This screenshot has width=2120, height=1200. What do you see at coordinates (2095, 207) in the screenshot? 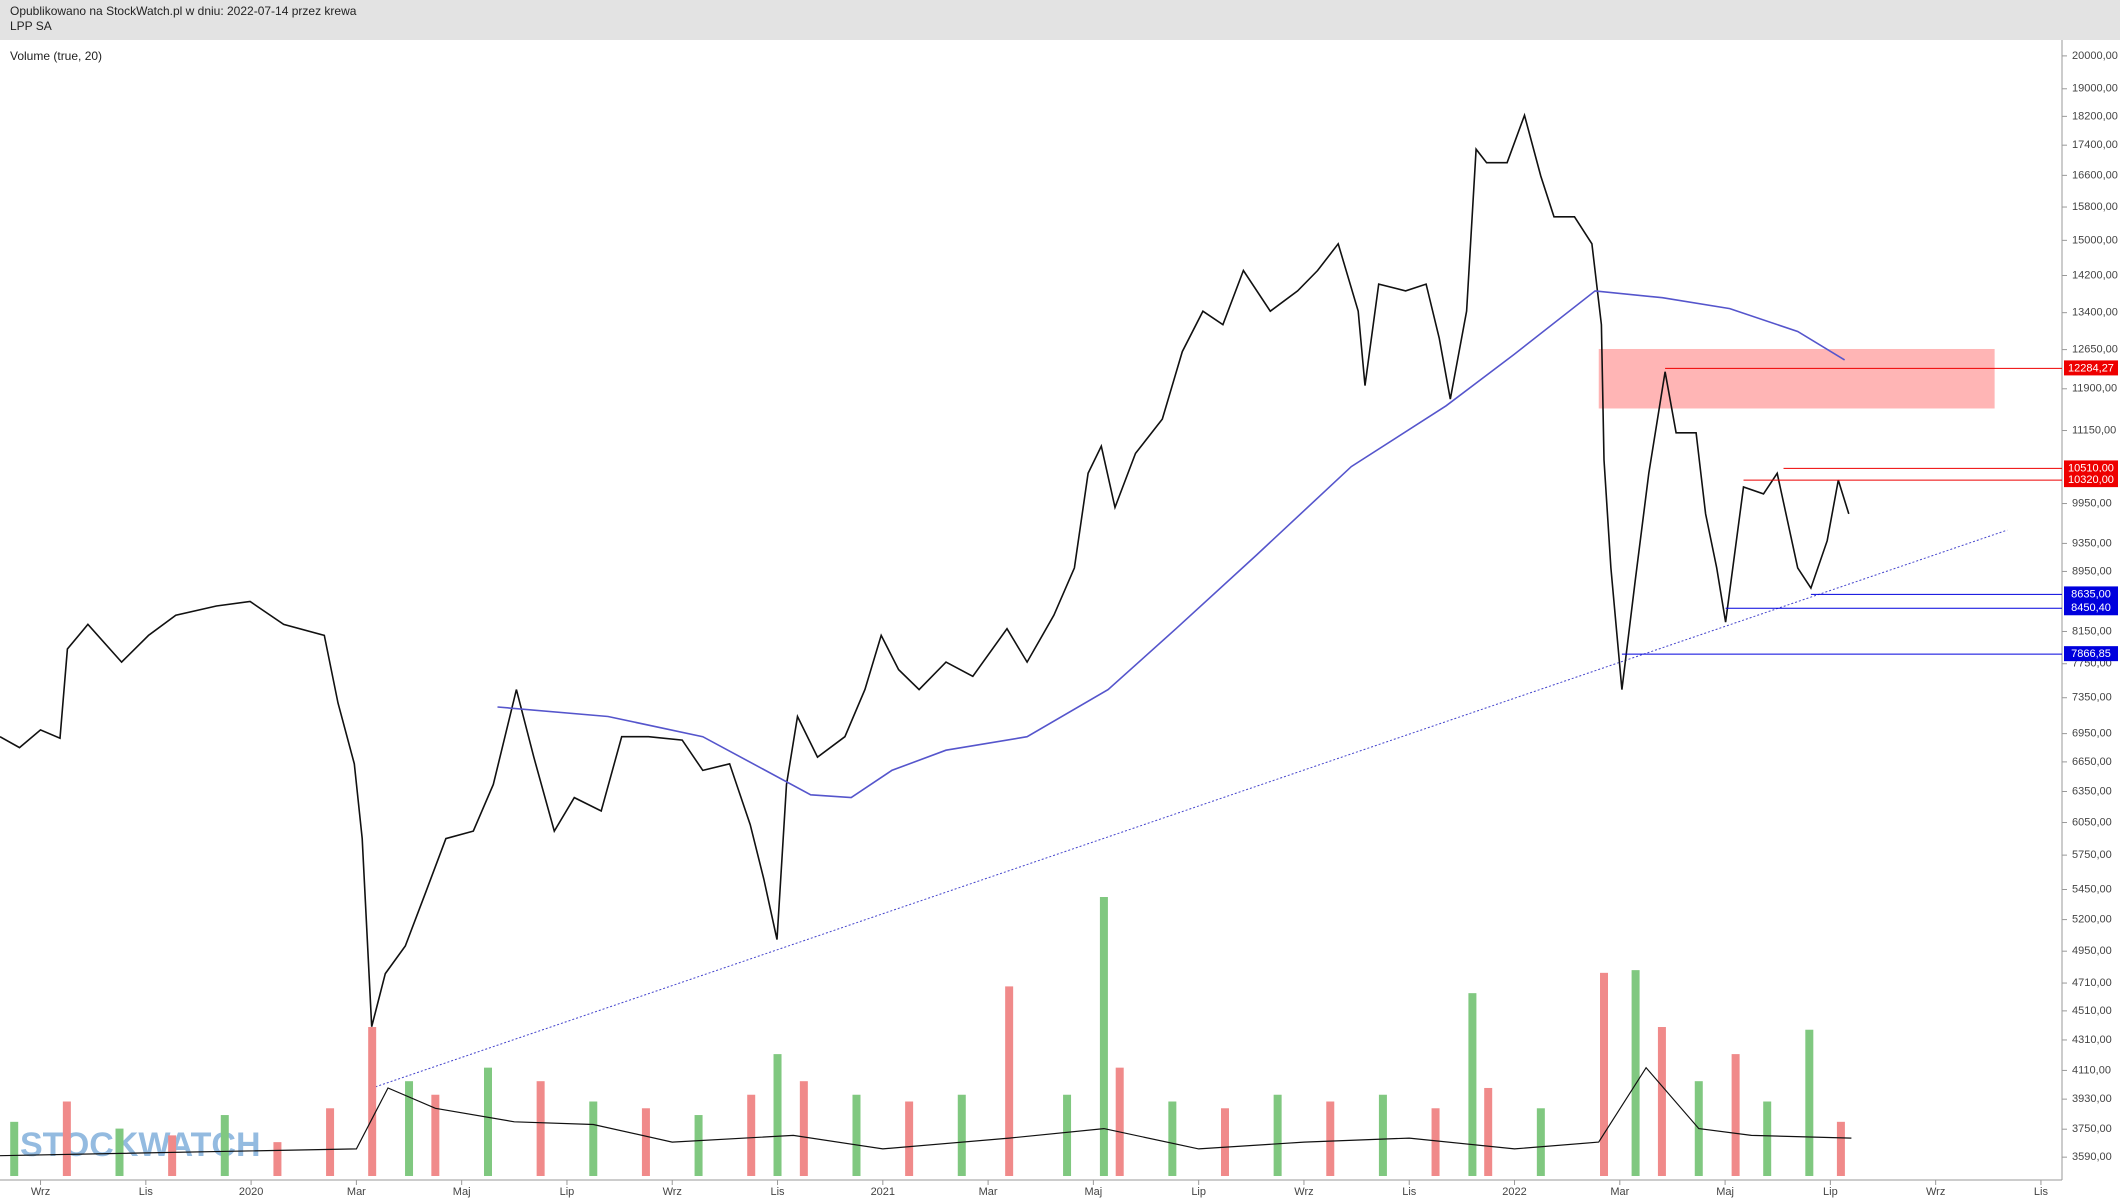
I see `y-tick-label: 15800,00` at bounding box center [2095, 207].